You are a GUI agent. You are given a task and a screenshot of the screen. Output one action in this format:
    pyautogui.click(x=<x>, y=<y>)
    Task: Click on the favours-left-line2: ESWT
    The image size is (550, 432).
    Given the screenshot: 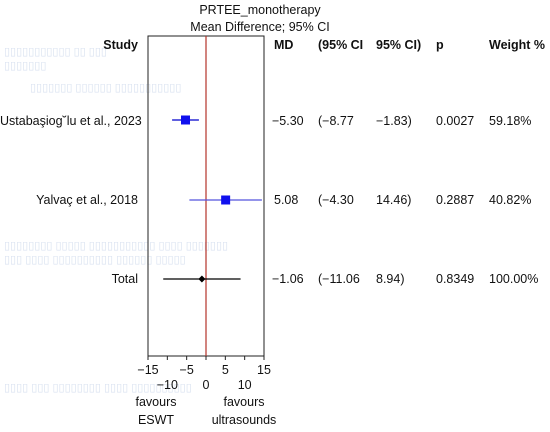 What is the action you would take?
    pyautogui.click(x=156, y=420)
    